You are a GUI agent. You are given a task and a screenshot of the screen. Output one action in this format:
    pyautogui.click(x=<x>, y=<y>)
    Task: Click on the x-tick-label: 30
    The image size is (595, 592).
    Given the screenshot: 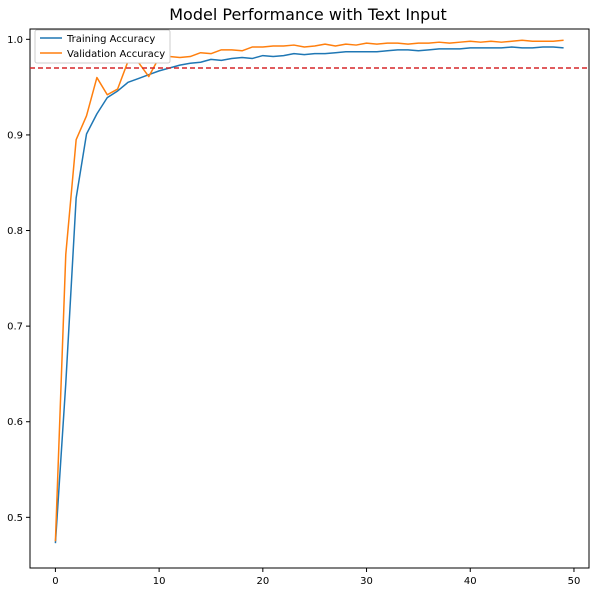 What is the action you would take?
    pyautogui.click(x=366, y=581)
    